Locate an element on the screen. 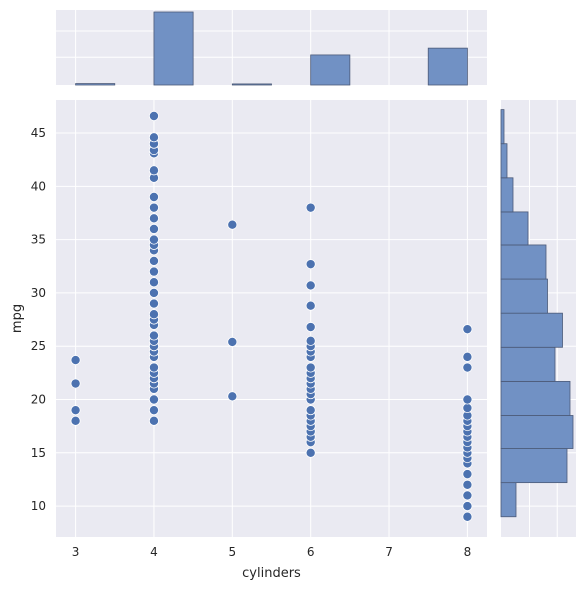  x-tick-label: 3 is located at coordinates (76, 552).